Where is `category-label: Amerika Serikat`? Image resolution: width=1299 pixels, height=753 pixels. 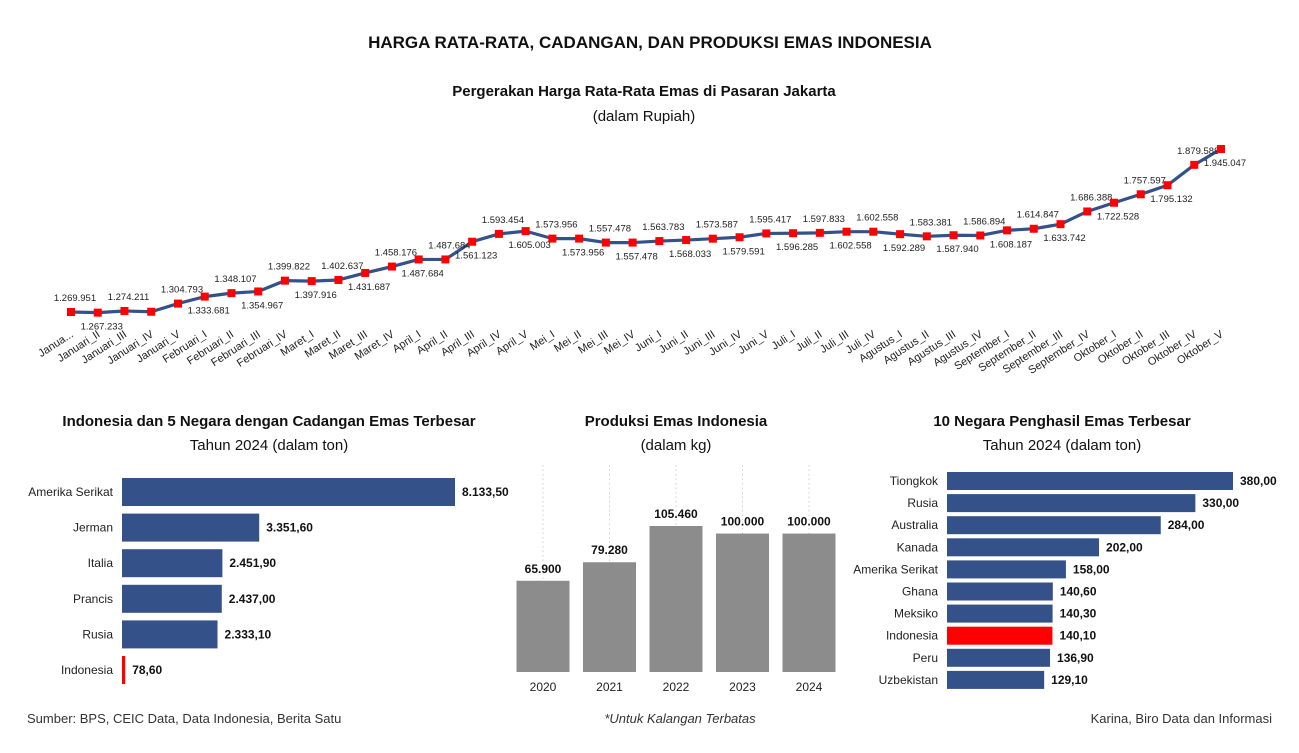 category-label: Amerika Serikat is located at coordinates (70, 492).